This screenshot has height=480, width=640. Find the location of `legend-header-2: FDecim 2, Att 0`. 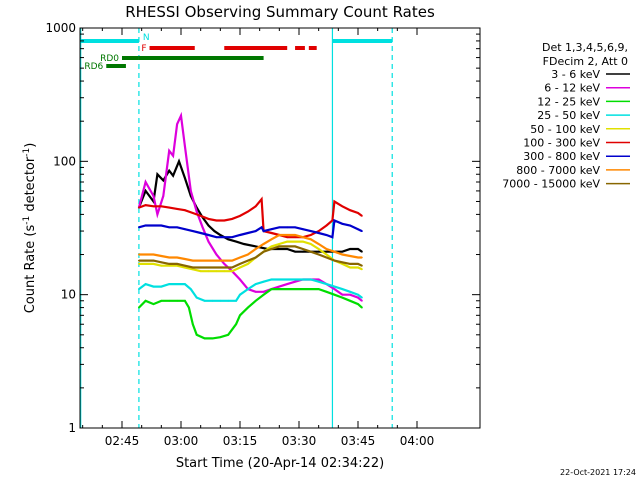

legend-header-2: FDecim 2, Att 0 is located at coordinates (585, 61).